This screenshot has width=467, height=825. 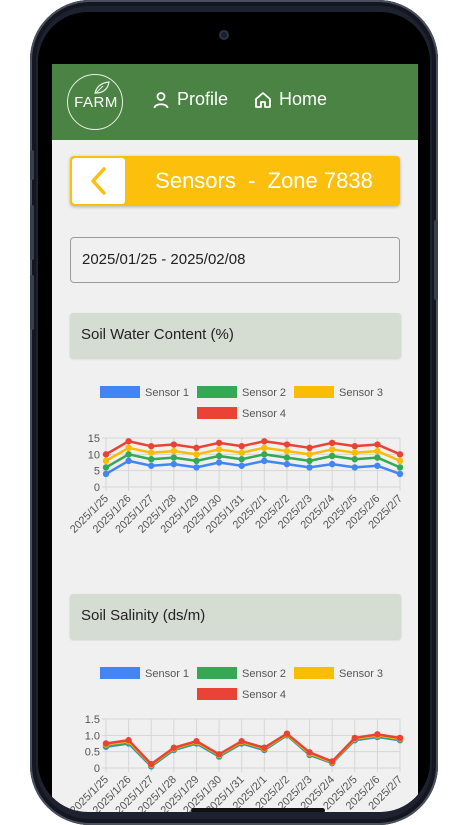 What do you see at coordinates (32, 302) in the screenshot?
I see `volume-down-button` at bounding box center [32, 302].